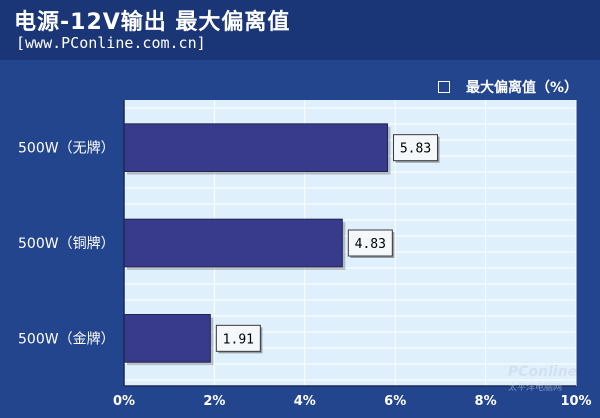 Image resolution: width=600 pixels, height=418 pixels. I want to click on watermark: PConline 太平洋电脑网, so click(542, 378).